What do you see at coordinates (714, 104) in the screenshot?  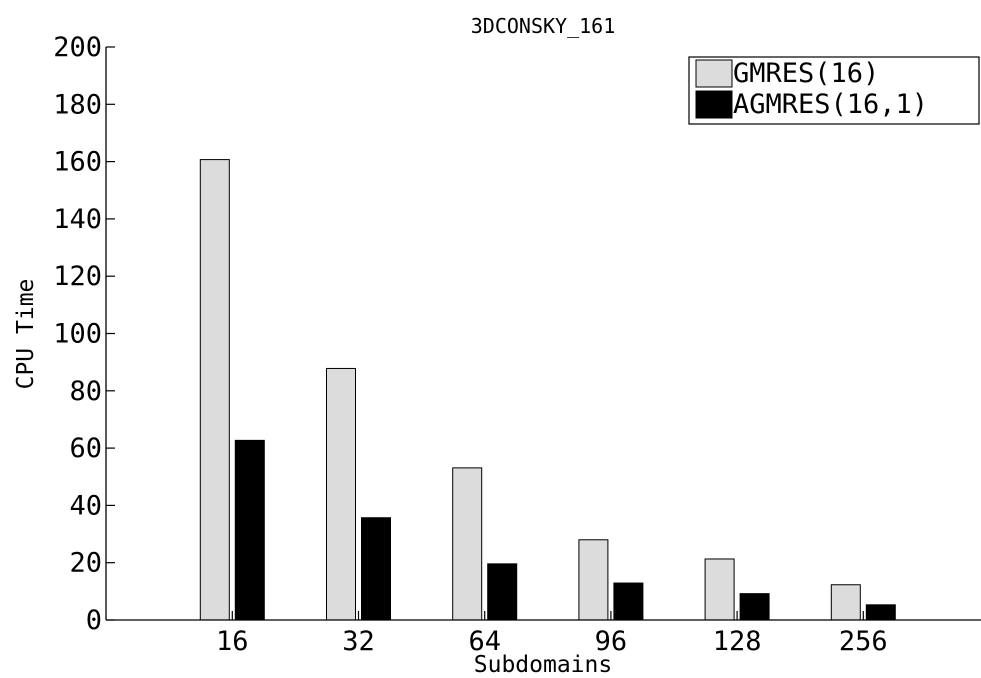 I see `legend-swatch-agmres` at bounding box center [714, 104].